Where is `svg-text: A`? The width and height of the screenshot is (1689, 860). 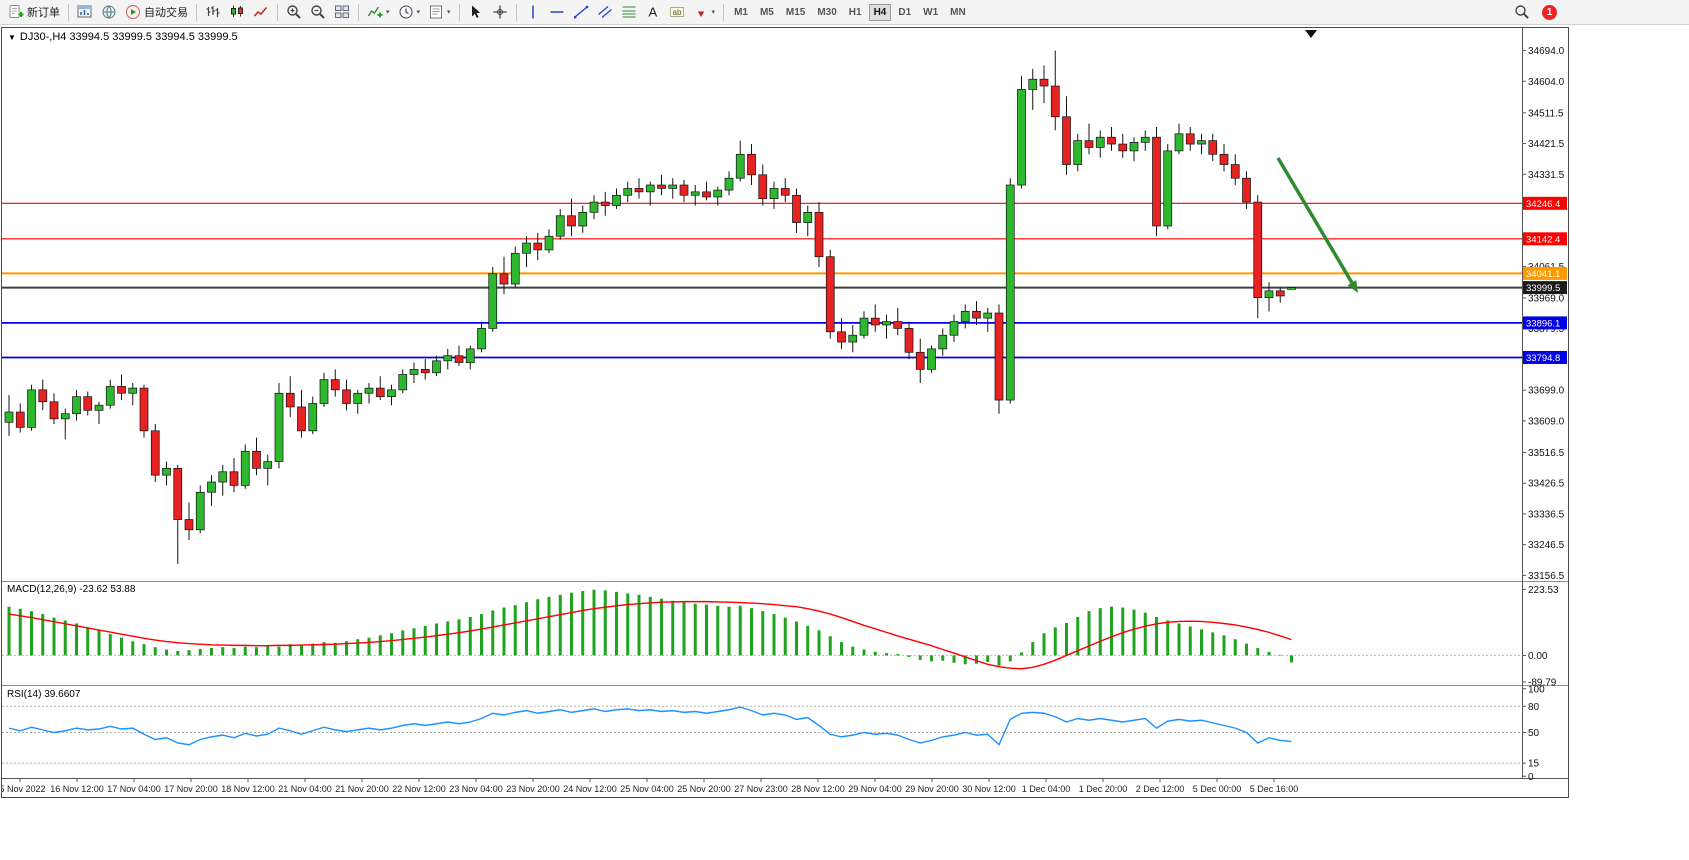
svg-text: A is located at coordinates (652, 12).